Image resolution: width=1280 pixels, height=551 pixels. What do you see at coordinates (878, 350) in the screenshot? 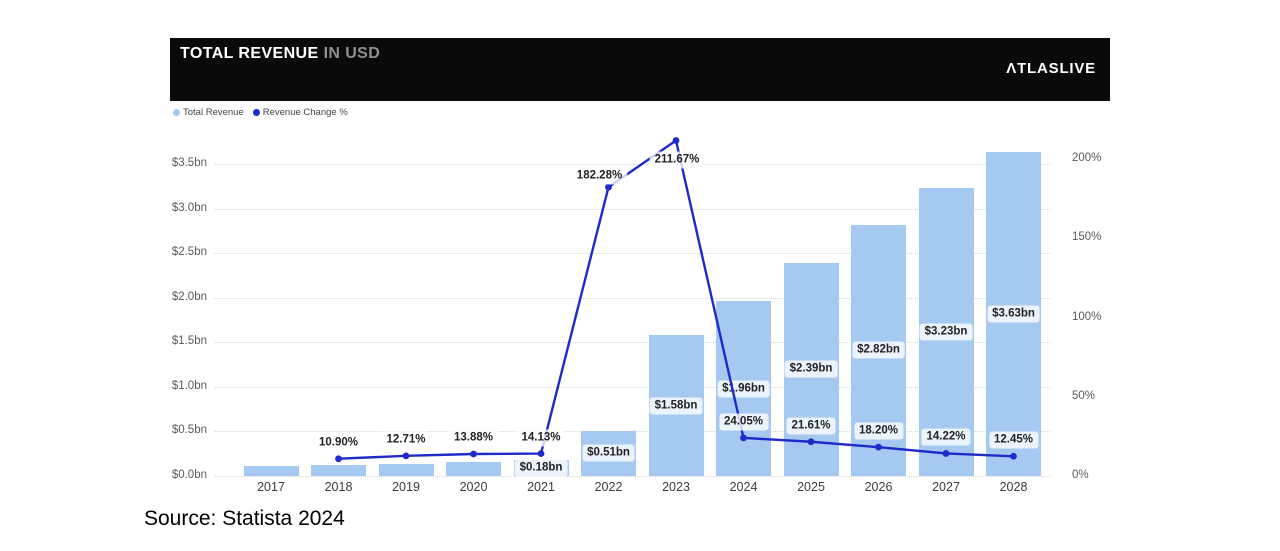
I see `bar-value-label: $2.82bn` at bounding box center [878, 350].